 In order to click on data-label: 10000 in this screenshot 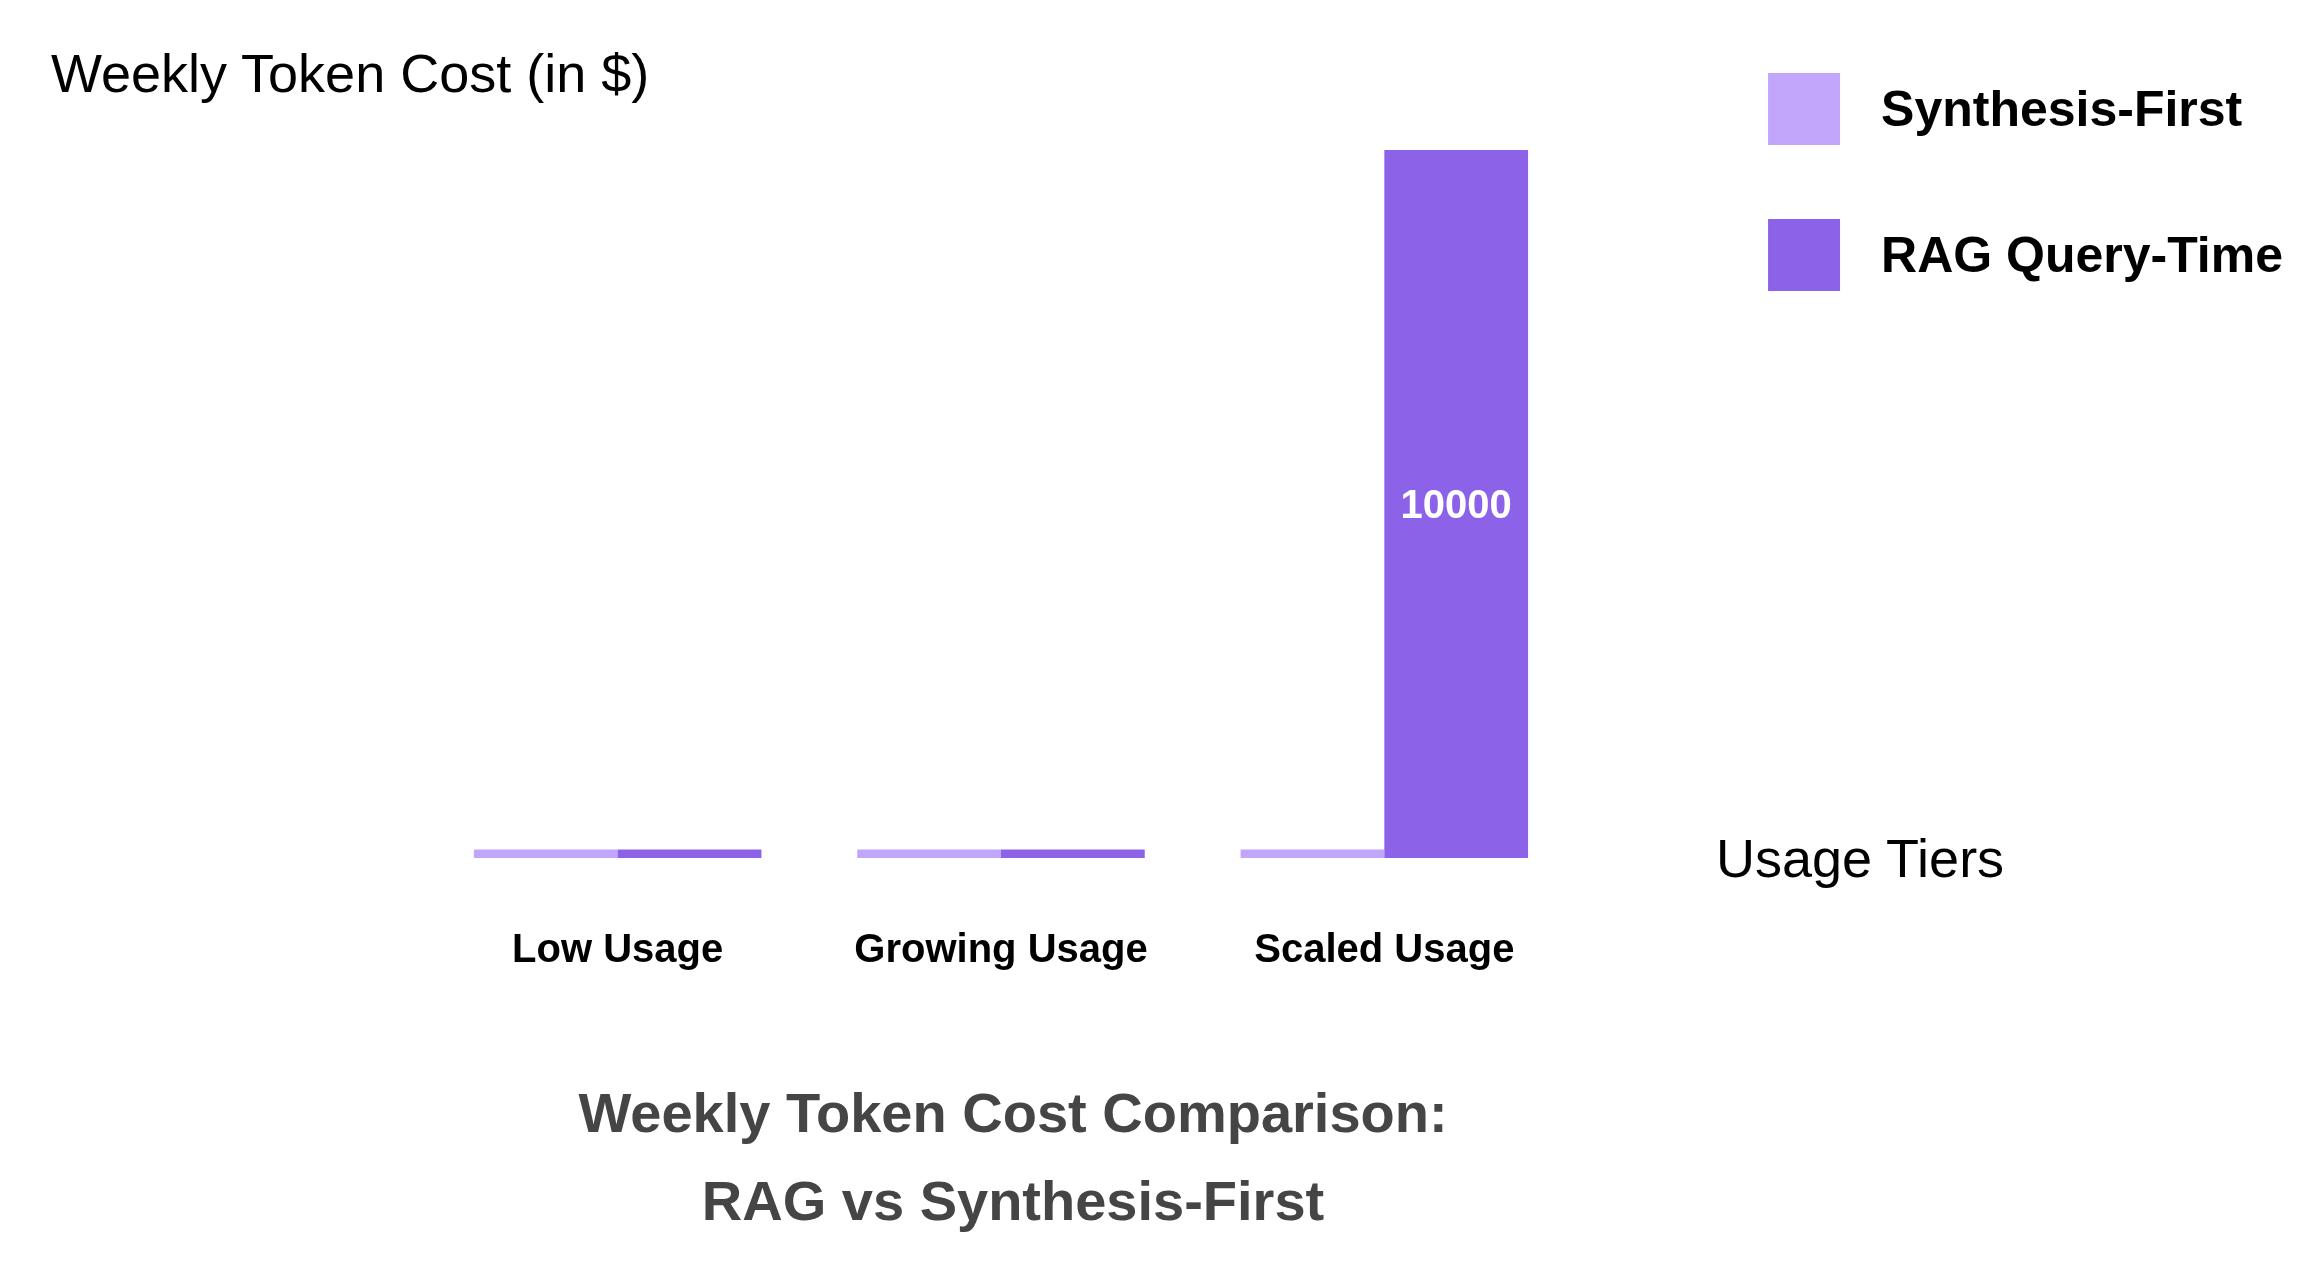, I will do `click(1456, 504)`.